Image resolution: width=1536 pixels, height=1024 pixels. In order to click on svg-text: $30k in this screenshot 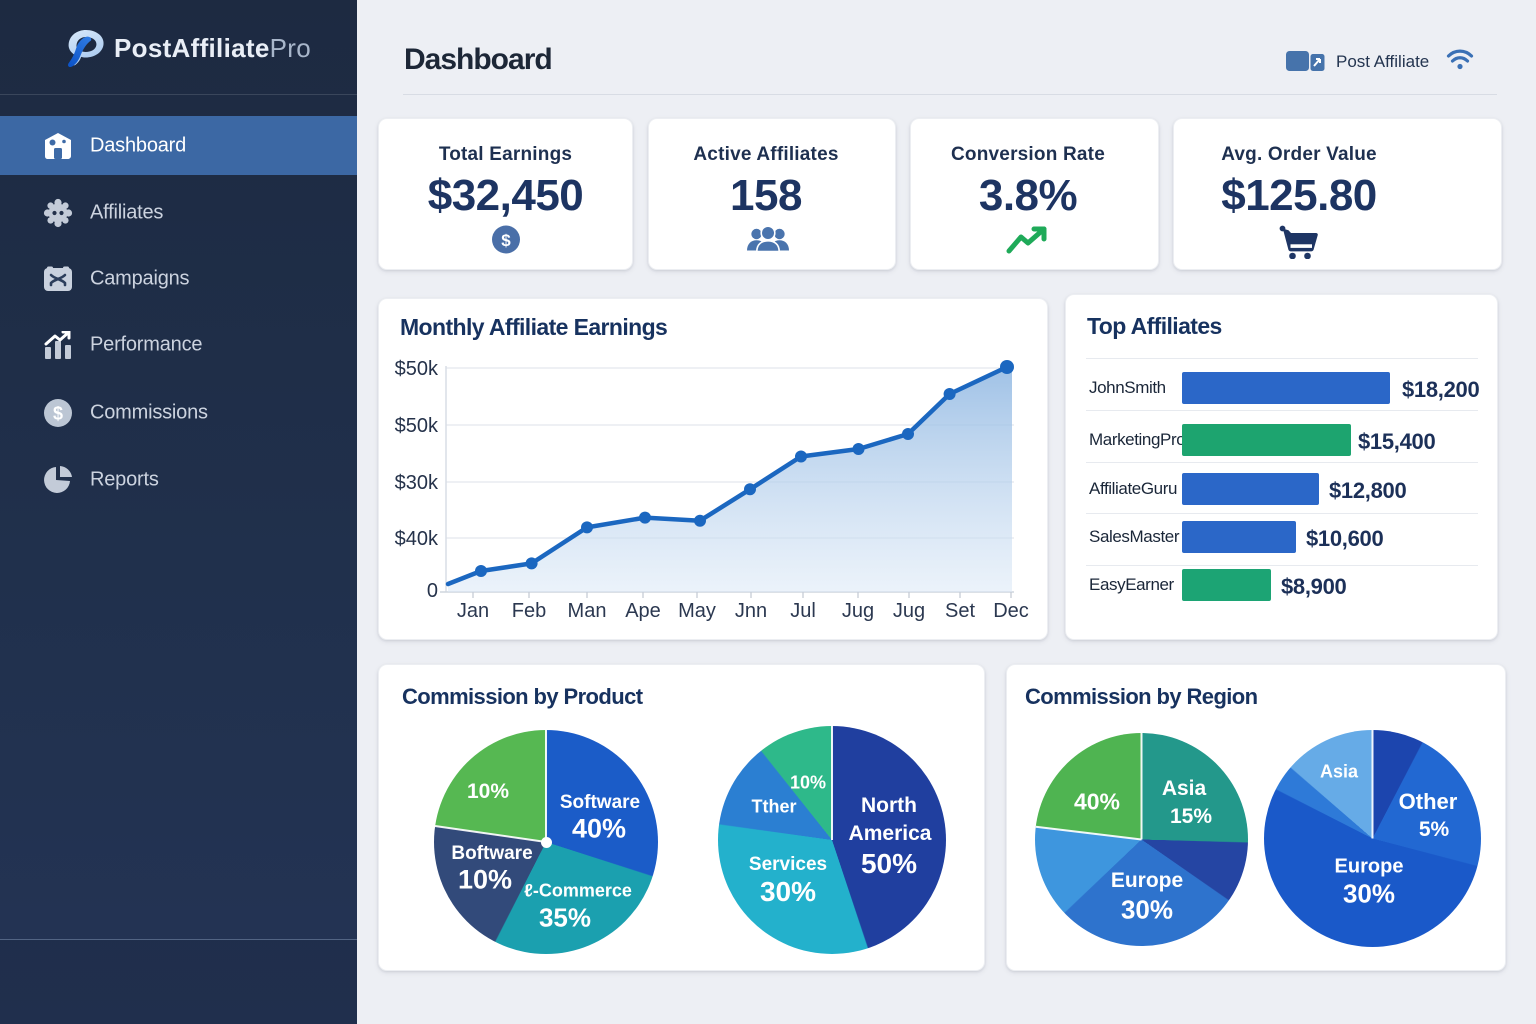, I will do `click(417, 483)`.